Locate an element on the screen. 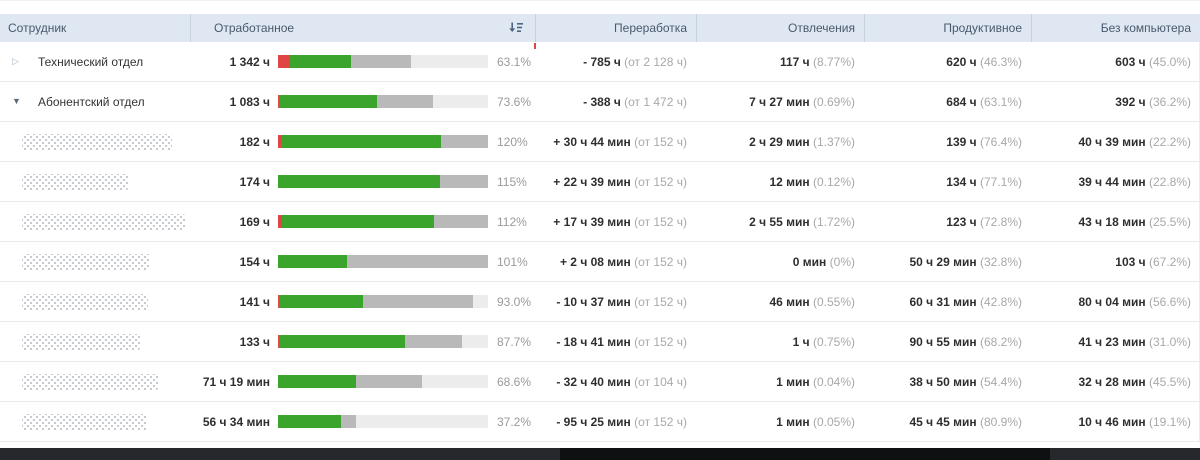 This screenshot has width=1200, height=460. distractions-cell: 12 мин (0.12%) is located at coordinates (780, 182).